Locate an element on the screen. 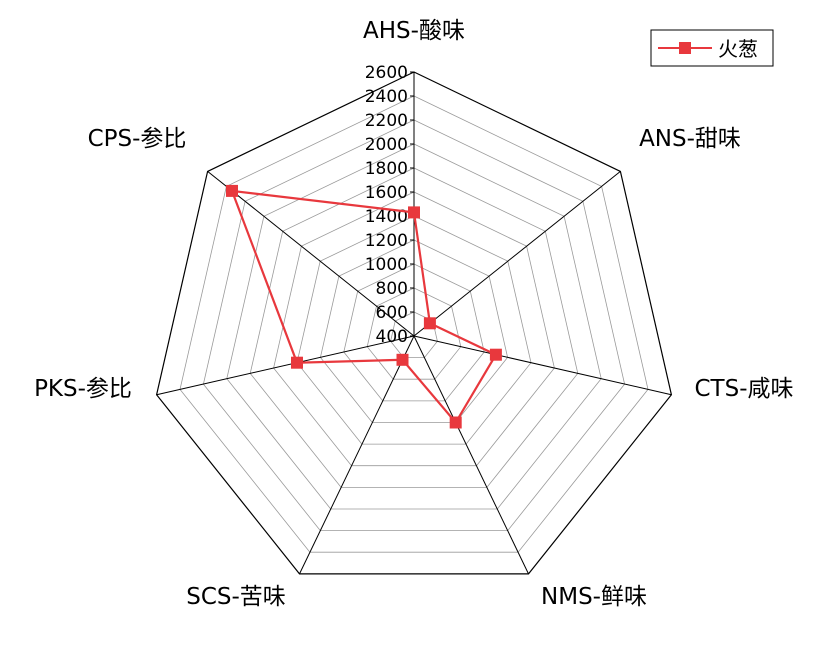  series-huocong is located at coordinates (364, 306).